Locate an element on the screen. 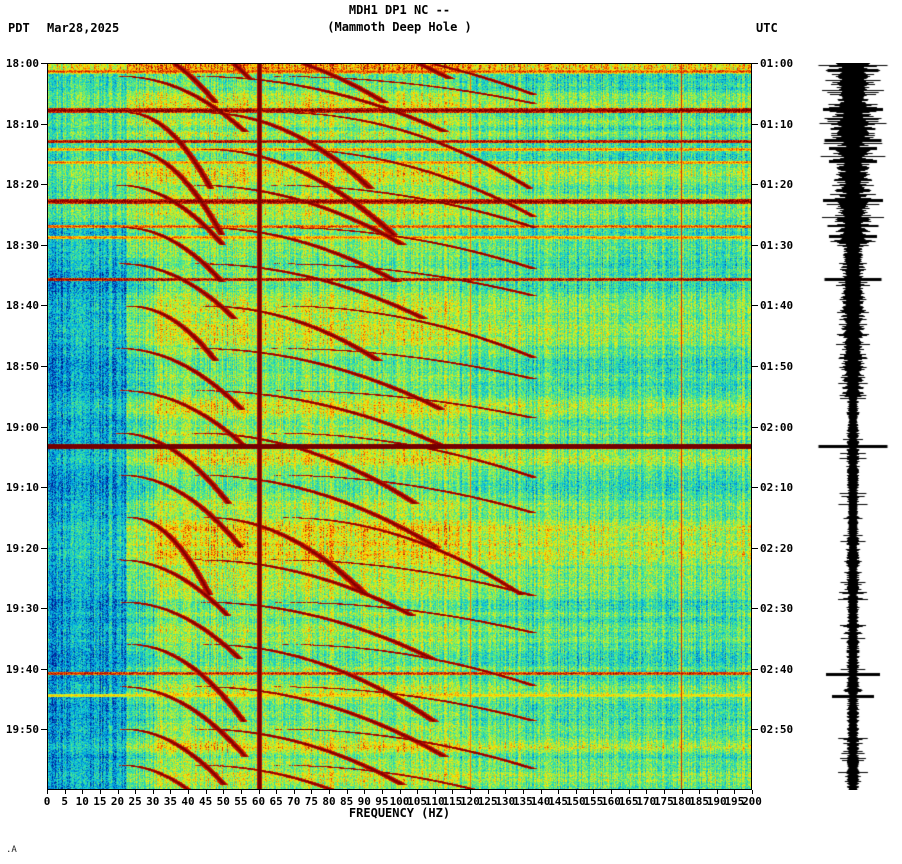 The width and height of the screenshot is (902, 864). freq-tick-label: 120 is located at coordinates (470, 801).